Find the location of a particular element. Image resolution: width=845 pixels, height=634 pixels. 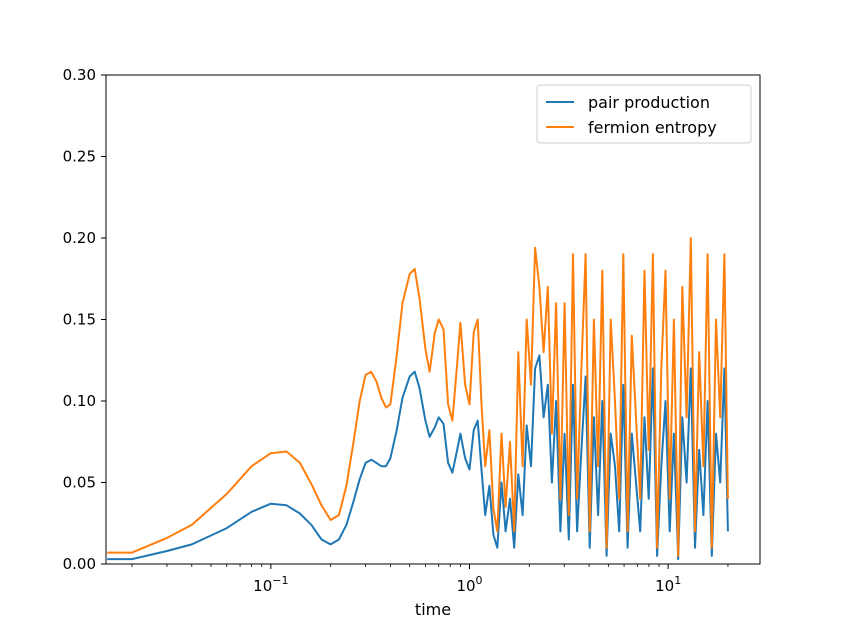

y-tick-label: 0.25 is located at coordinates (79, 157).